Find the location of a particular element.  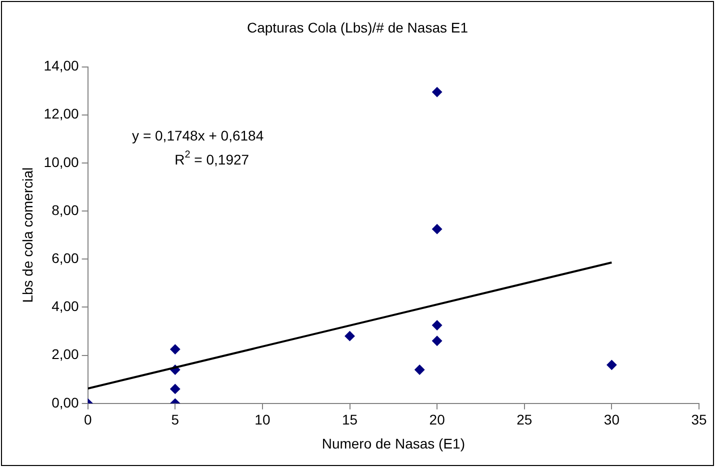

y-tick-label: 4,00 is located at coordinates (66, 306).